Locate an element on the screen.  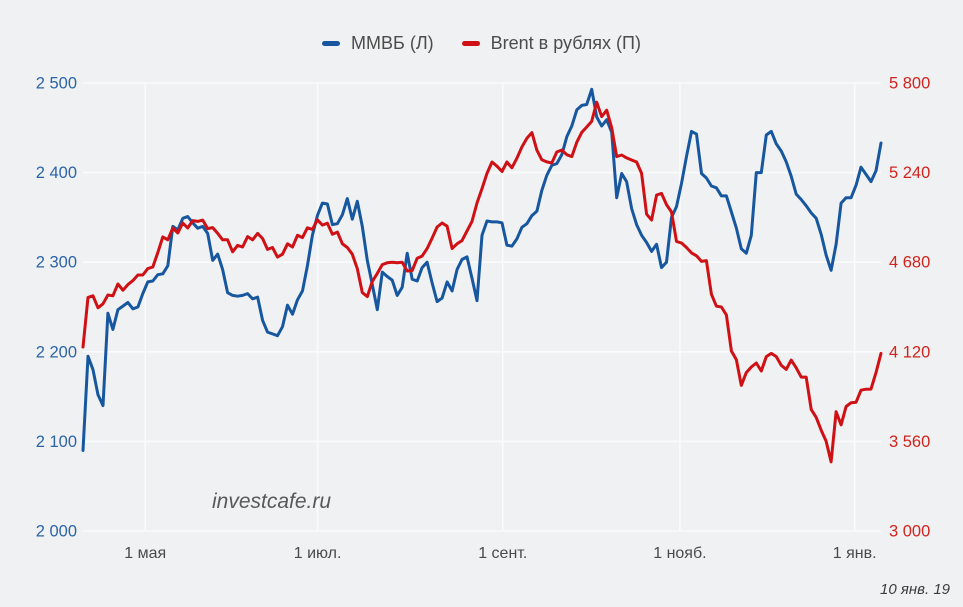
mmvb-series-swatch-icon is located at coordinates (331, 43).